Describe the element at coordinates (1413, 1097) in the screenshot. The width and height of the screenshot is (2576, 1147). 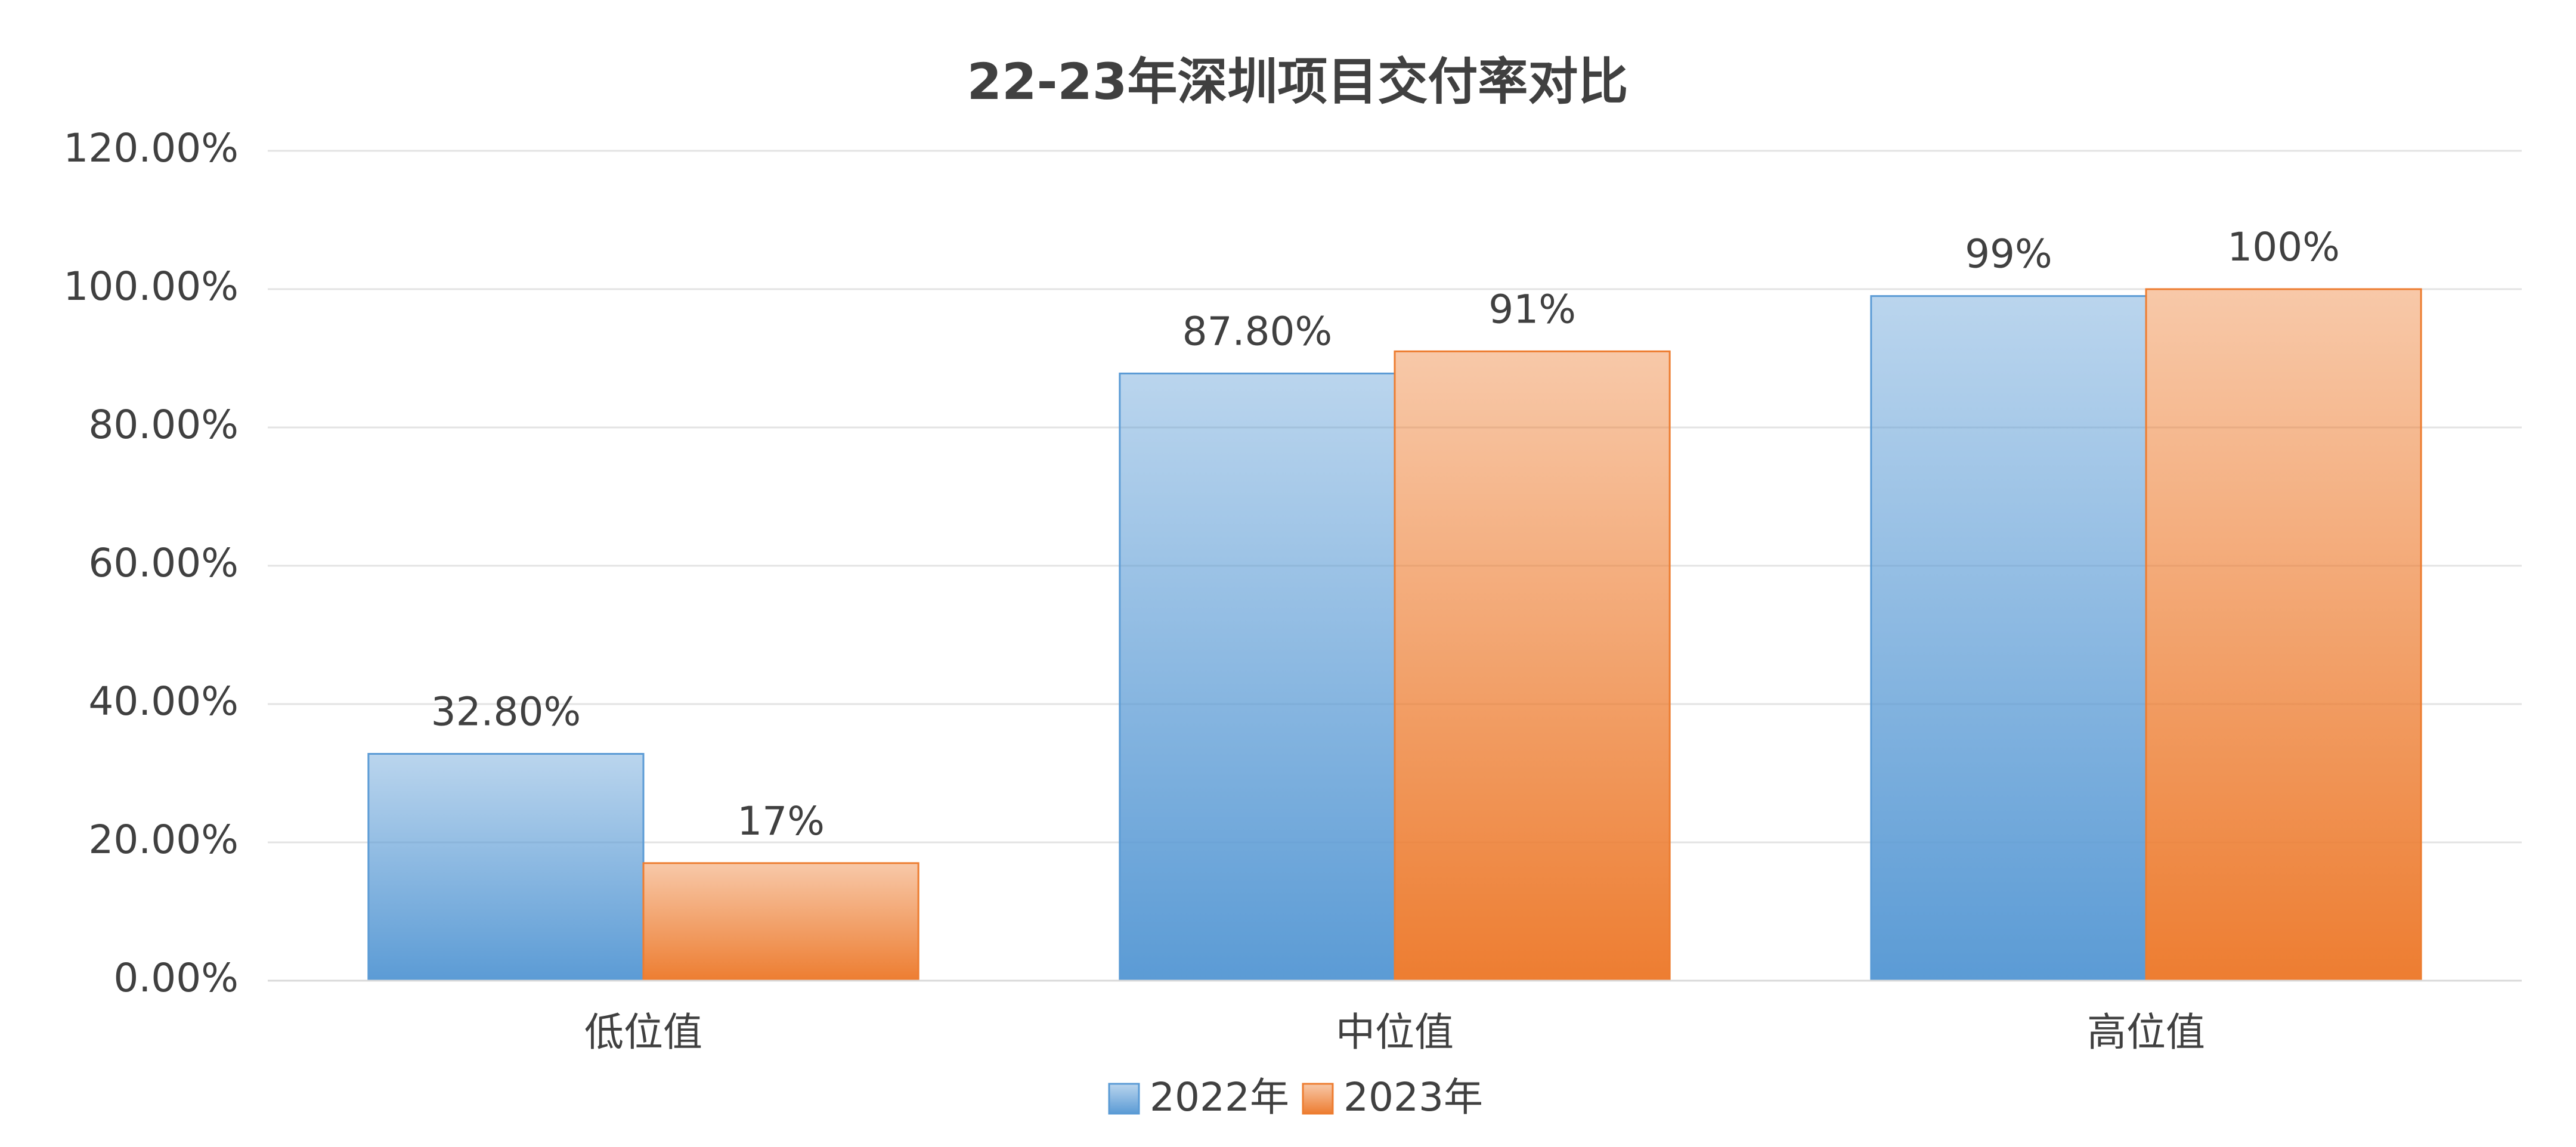
I see `legend-label: 2023年` at that location.